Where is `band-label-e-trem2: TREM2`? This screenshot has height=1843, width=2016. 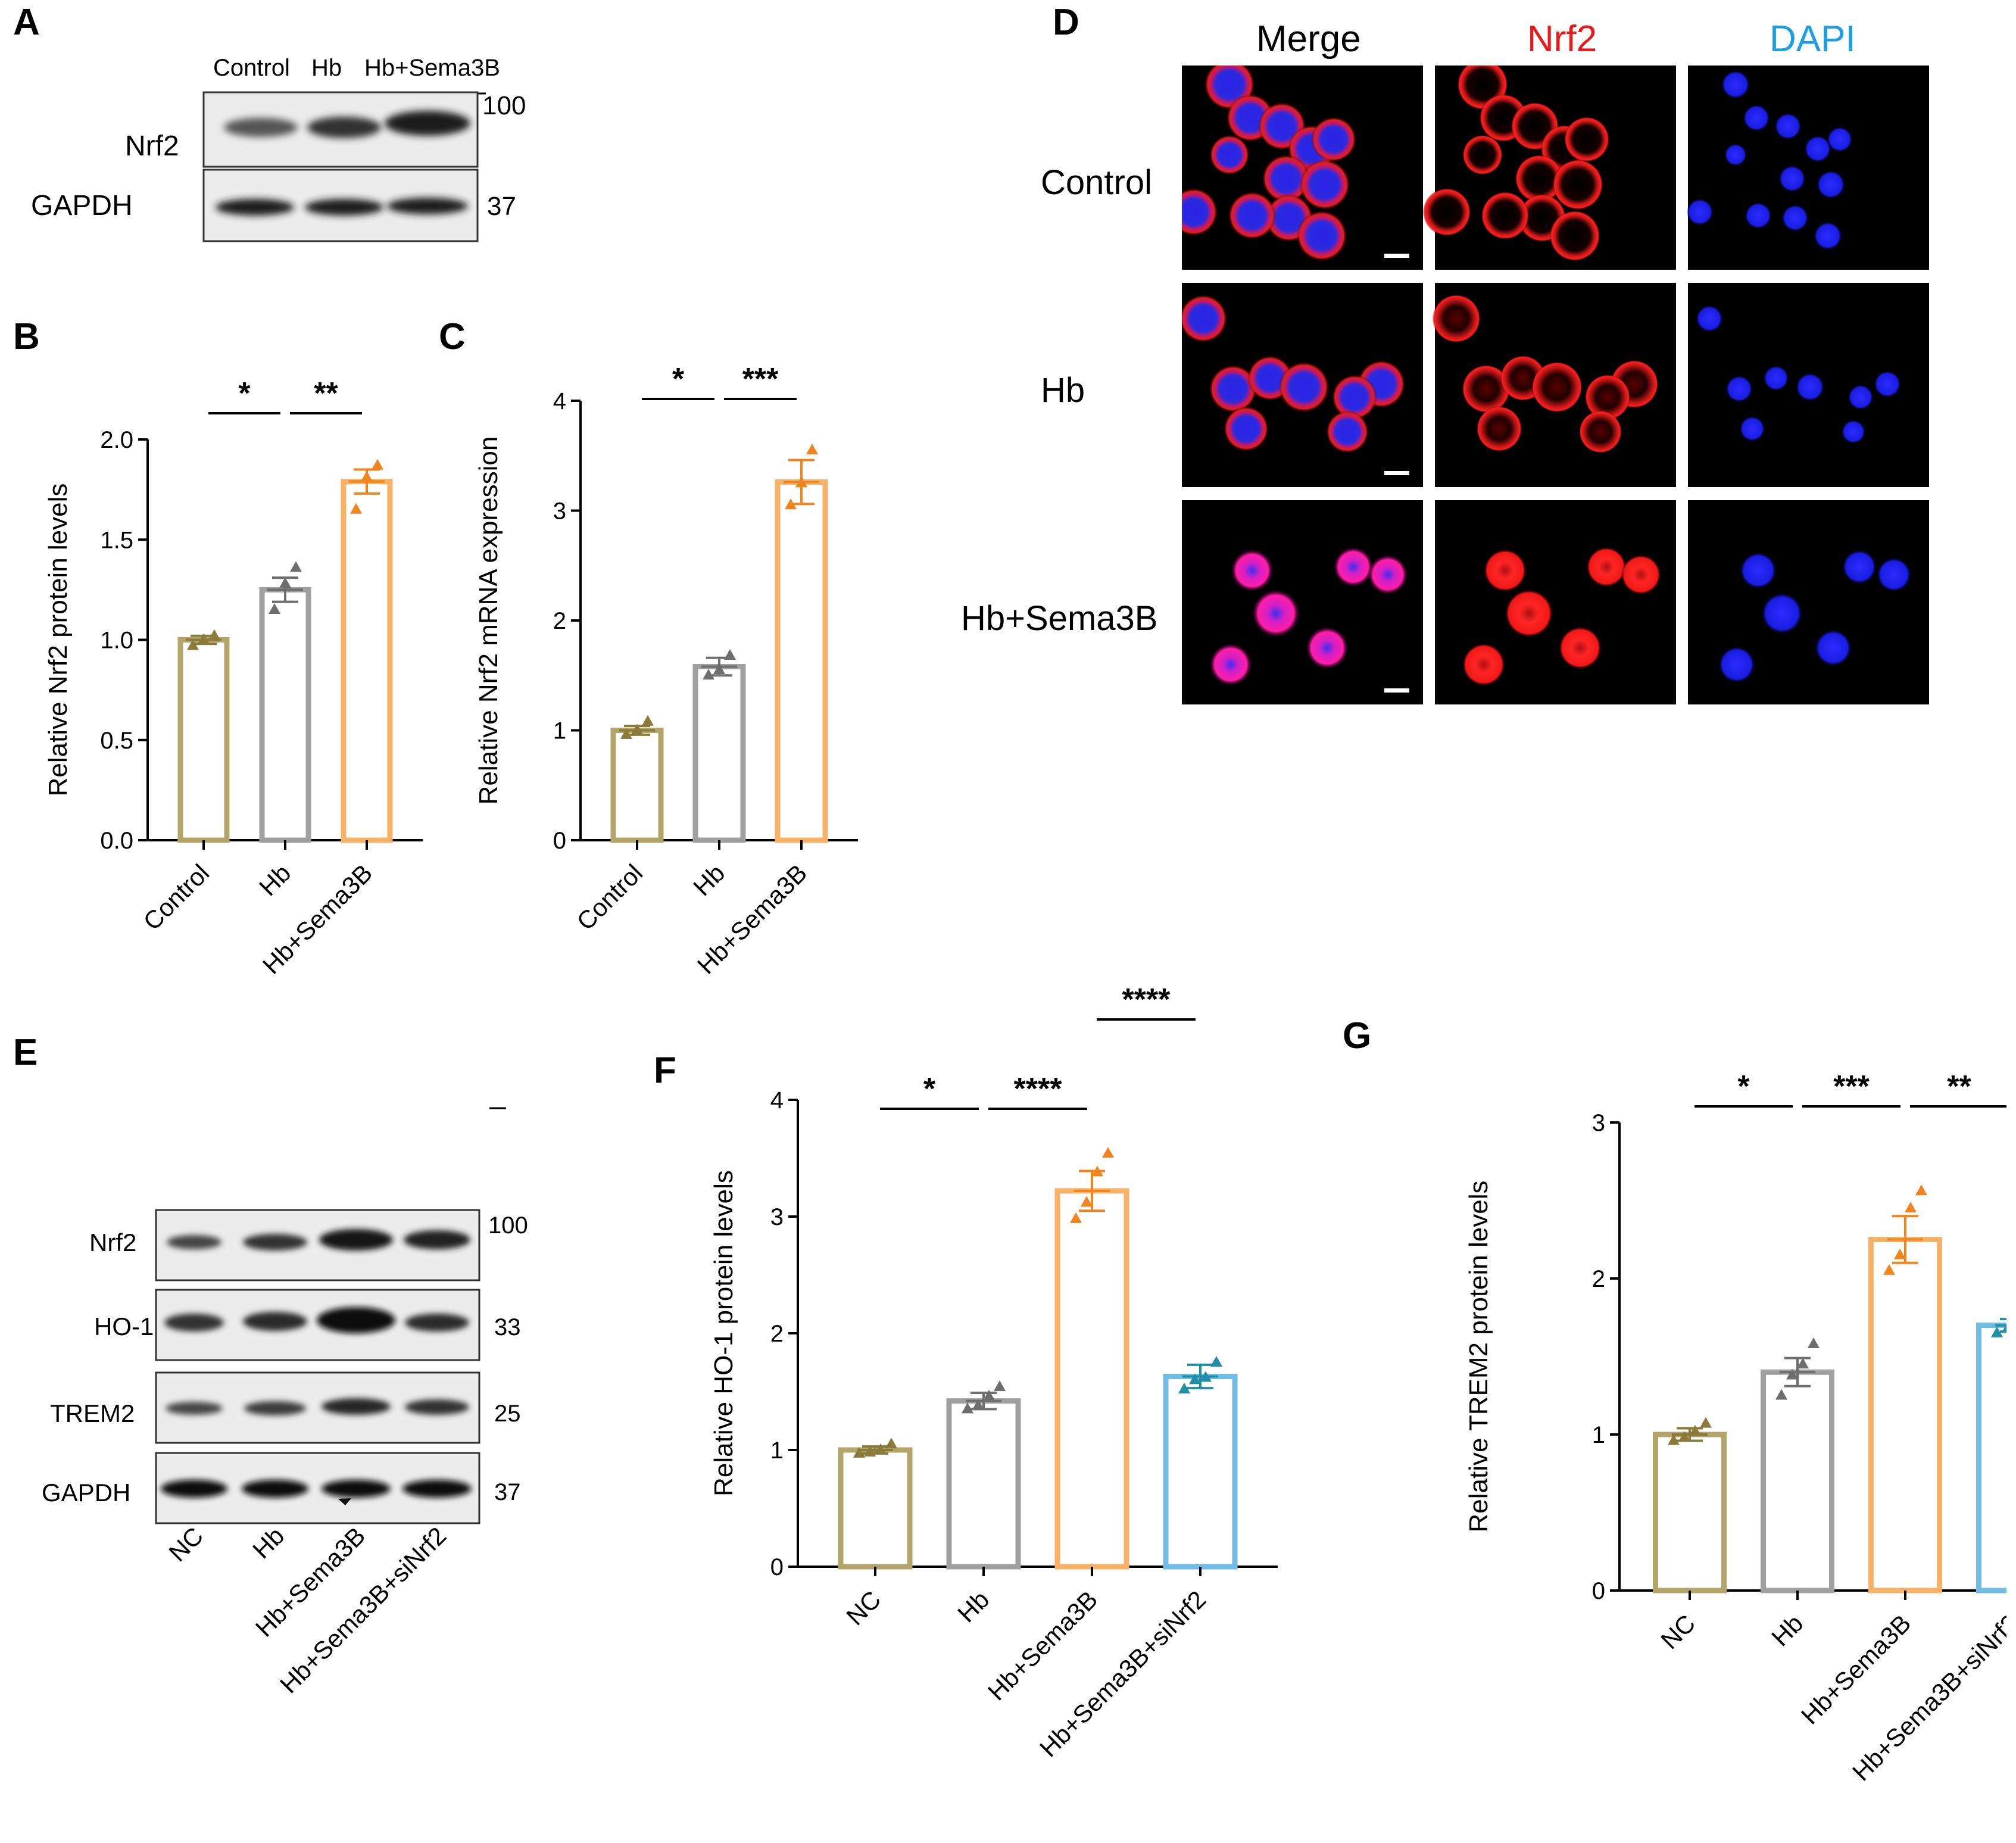
band-label-e-trem2: TREM2 is located at coordinates (92, 1413).